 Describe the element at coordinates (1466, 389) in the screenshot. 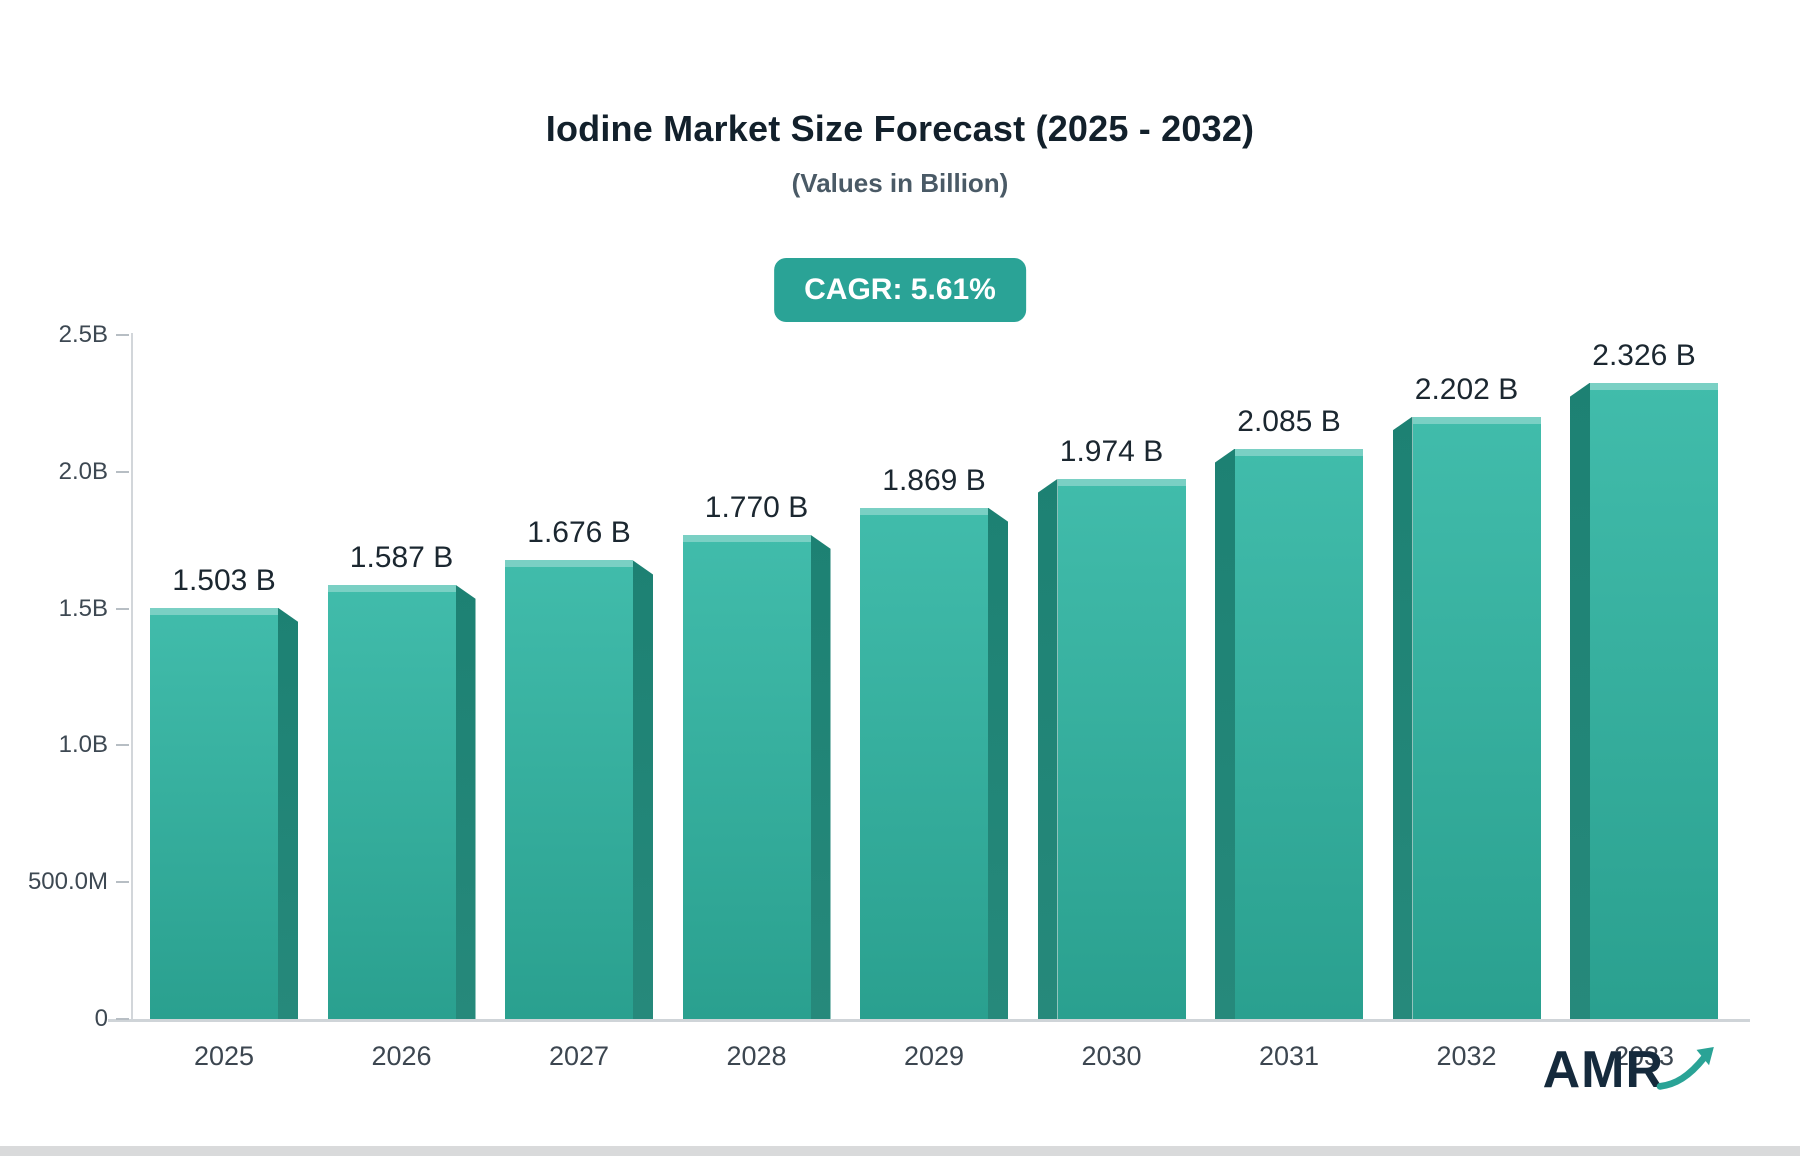

I see `bar-value-label: 2.202 B` at that location.